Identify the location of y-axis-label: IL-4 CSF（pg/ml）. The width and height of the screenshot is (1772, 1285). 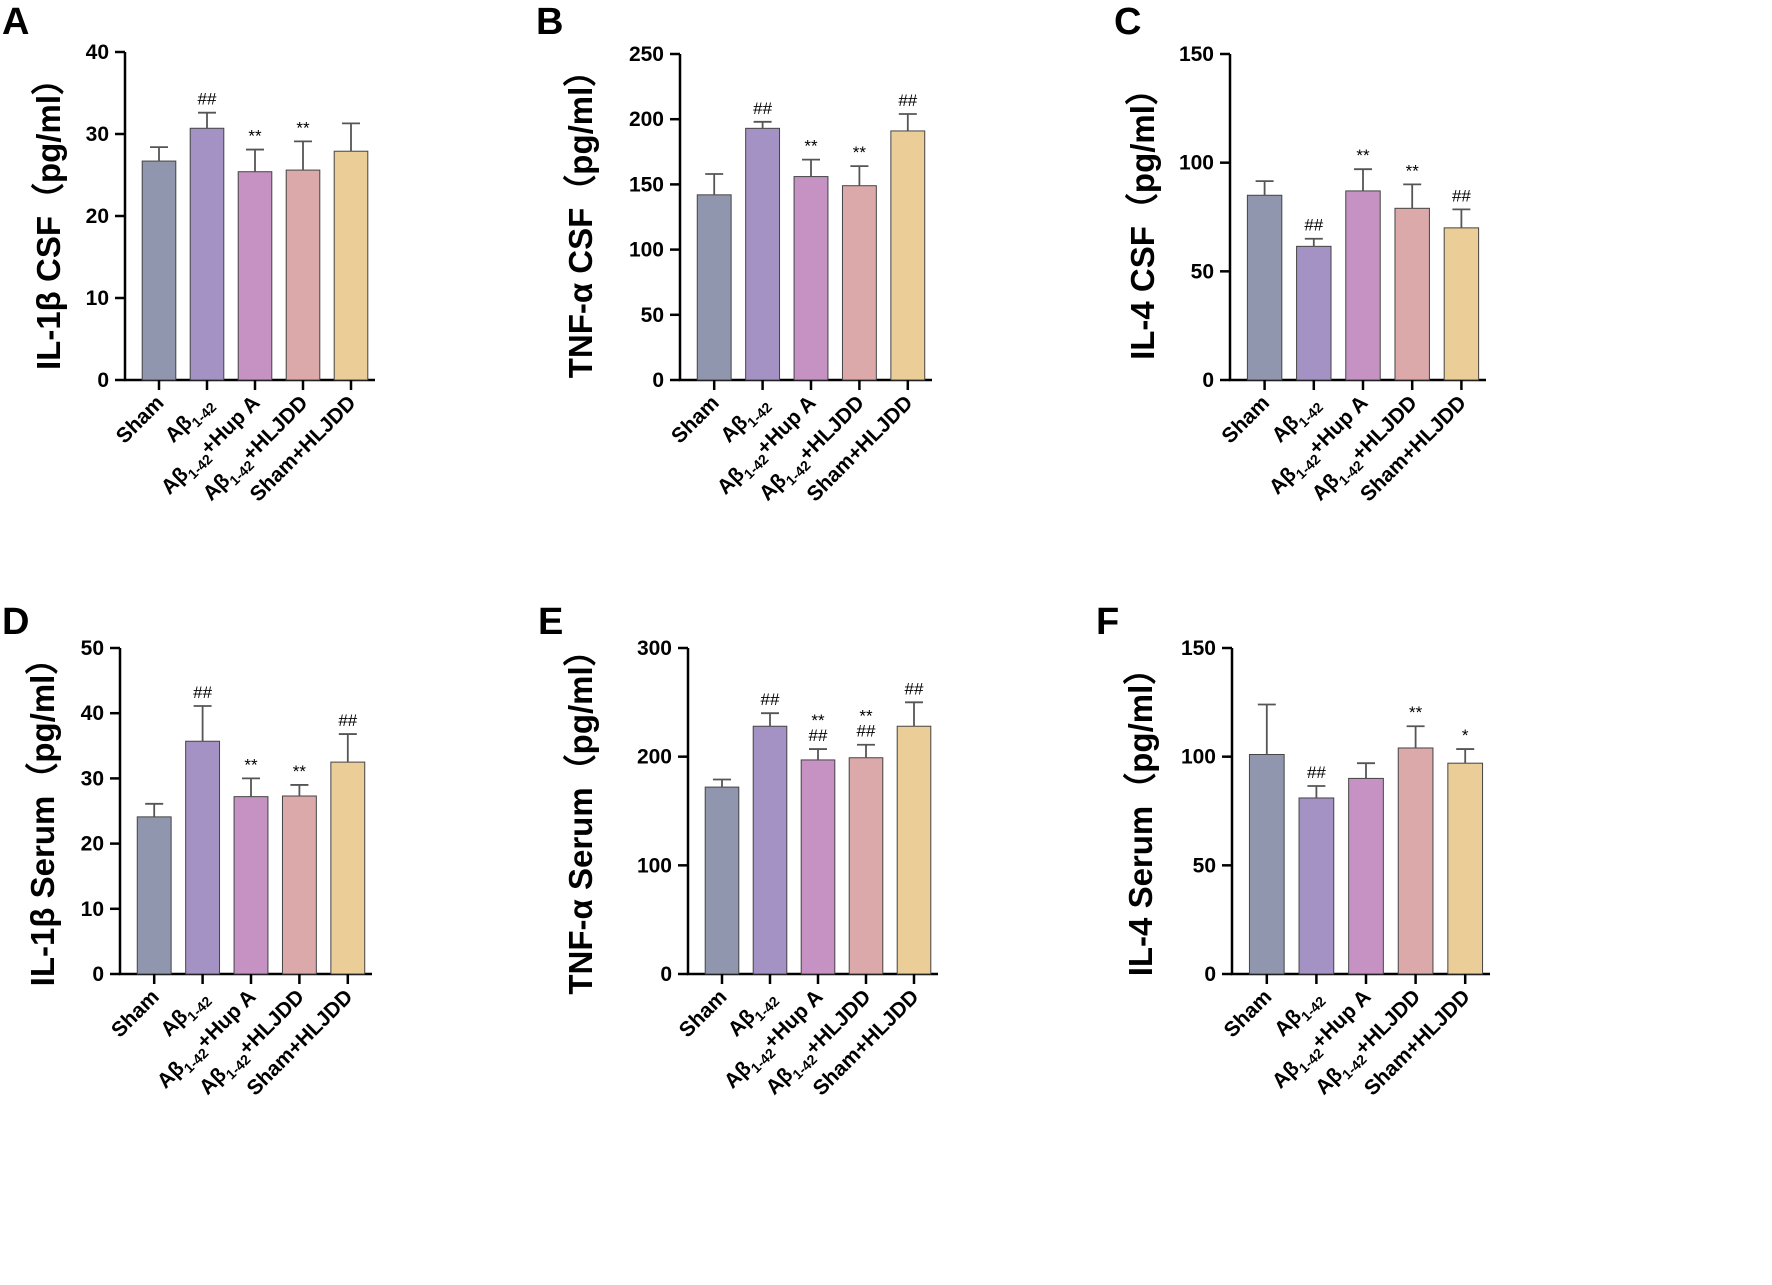
(1142, 216).